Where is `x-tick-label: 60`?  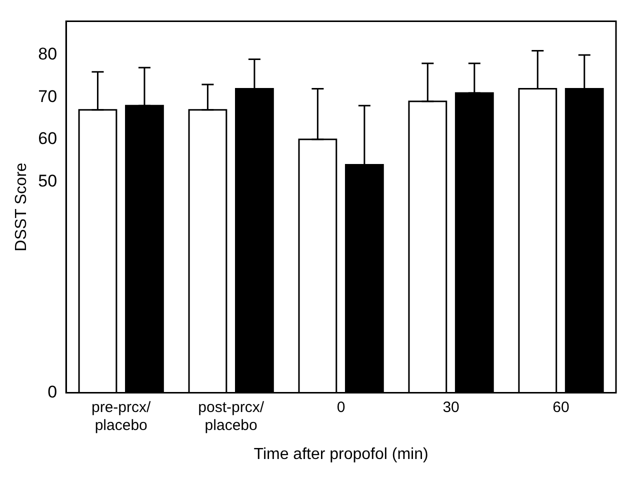
x-tick-label: 60 is located at coordinates (561, 407).